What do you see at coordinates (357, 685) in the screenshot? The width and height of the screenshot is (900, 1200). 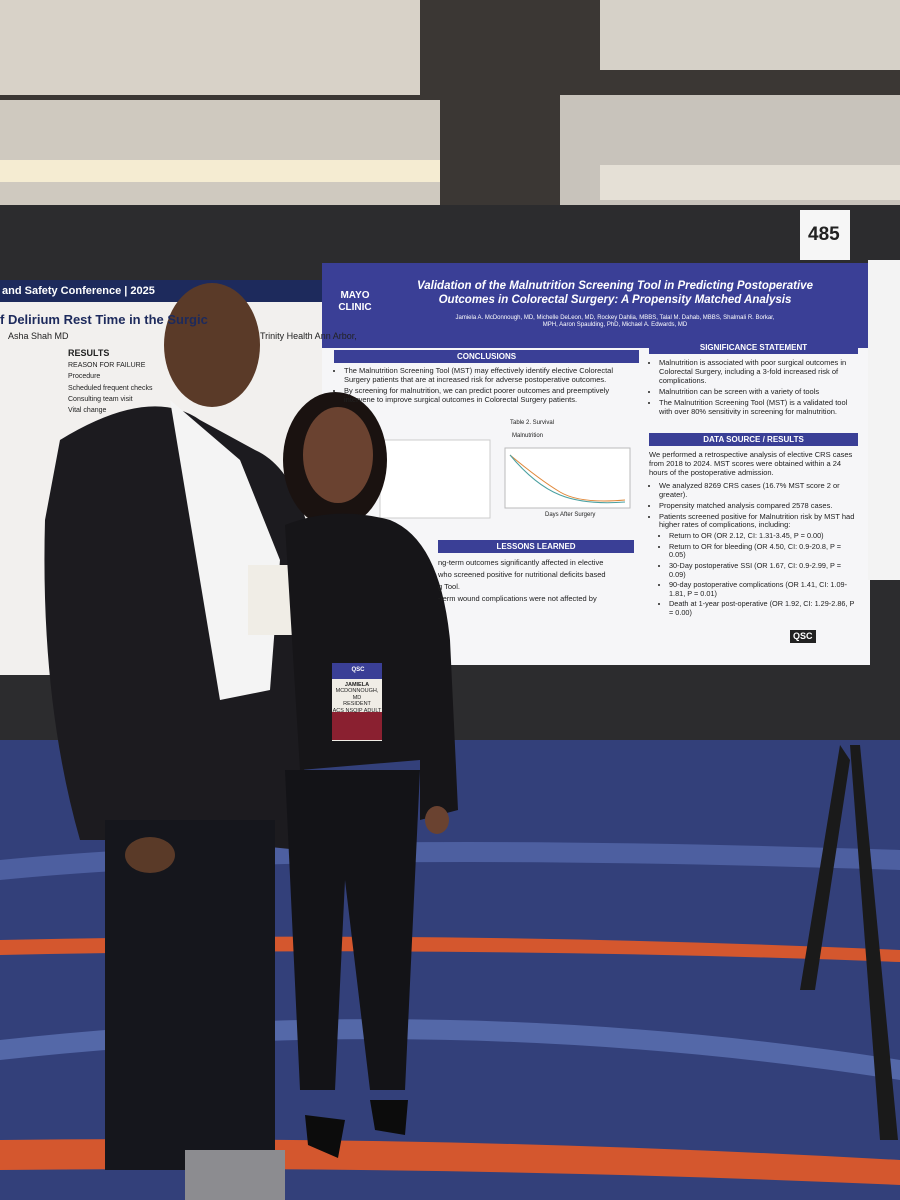 I see `badge-first-name: JAMIELA` at bounding box center [357, 685].